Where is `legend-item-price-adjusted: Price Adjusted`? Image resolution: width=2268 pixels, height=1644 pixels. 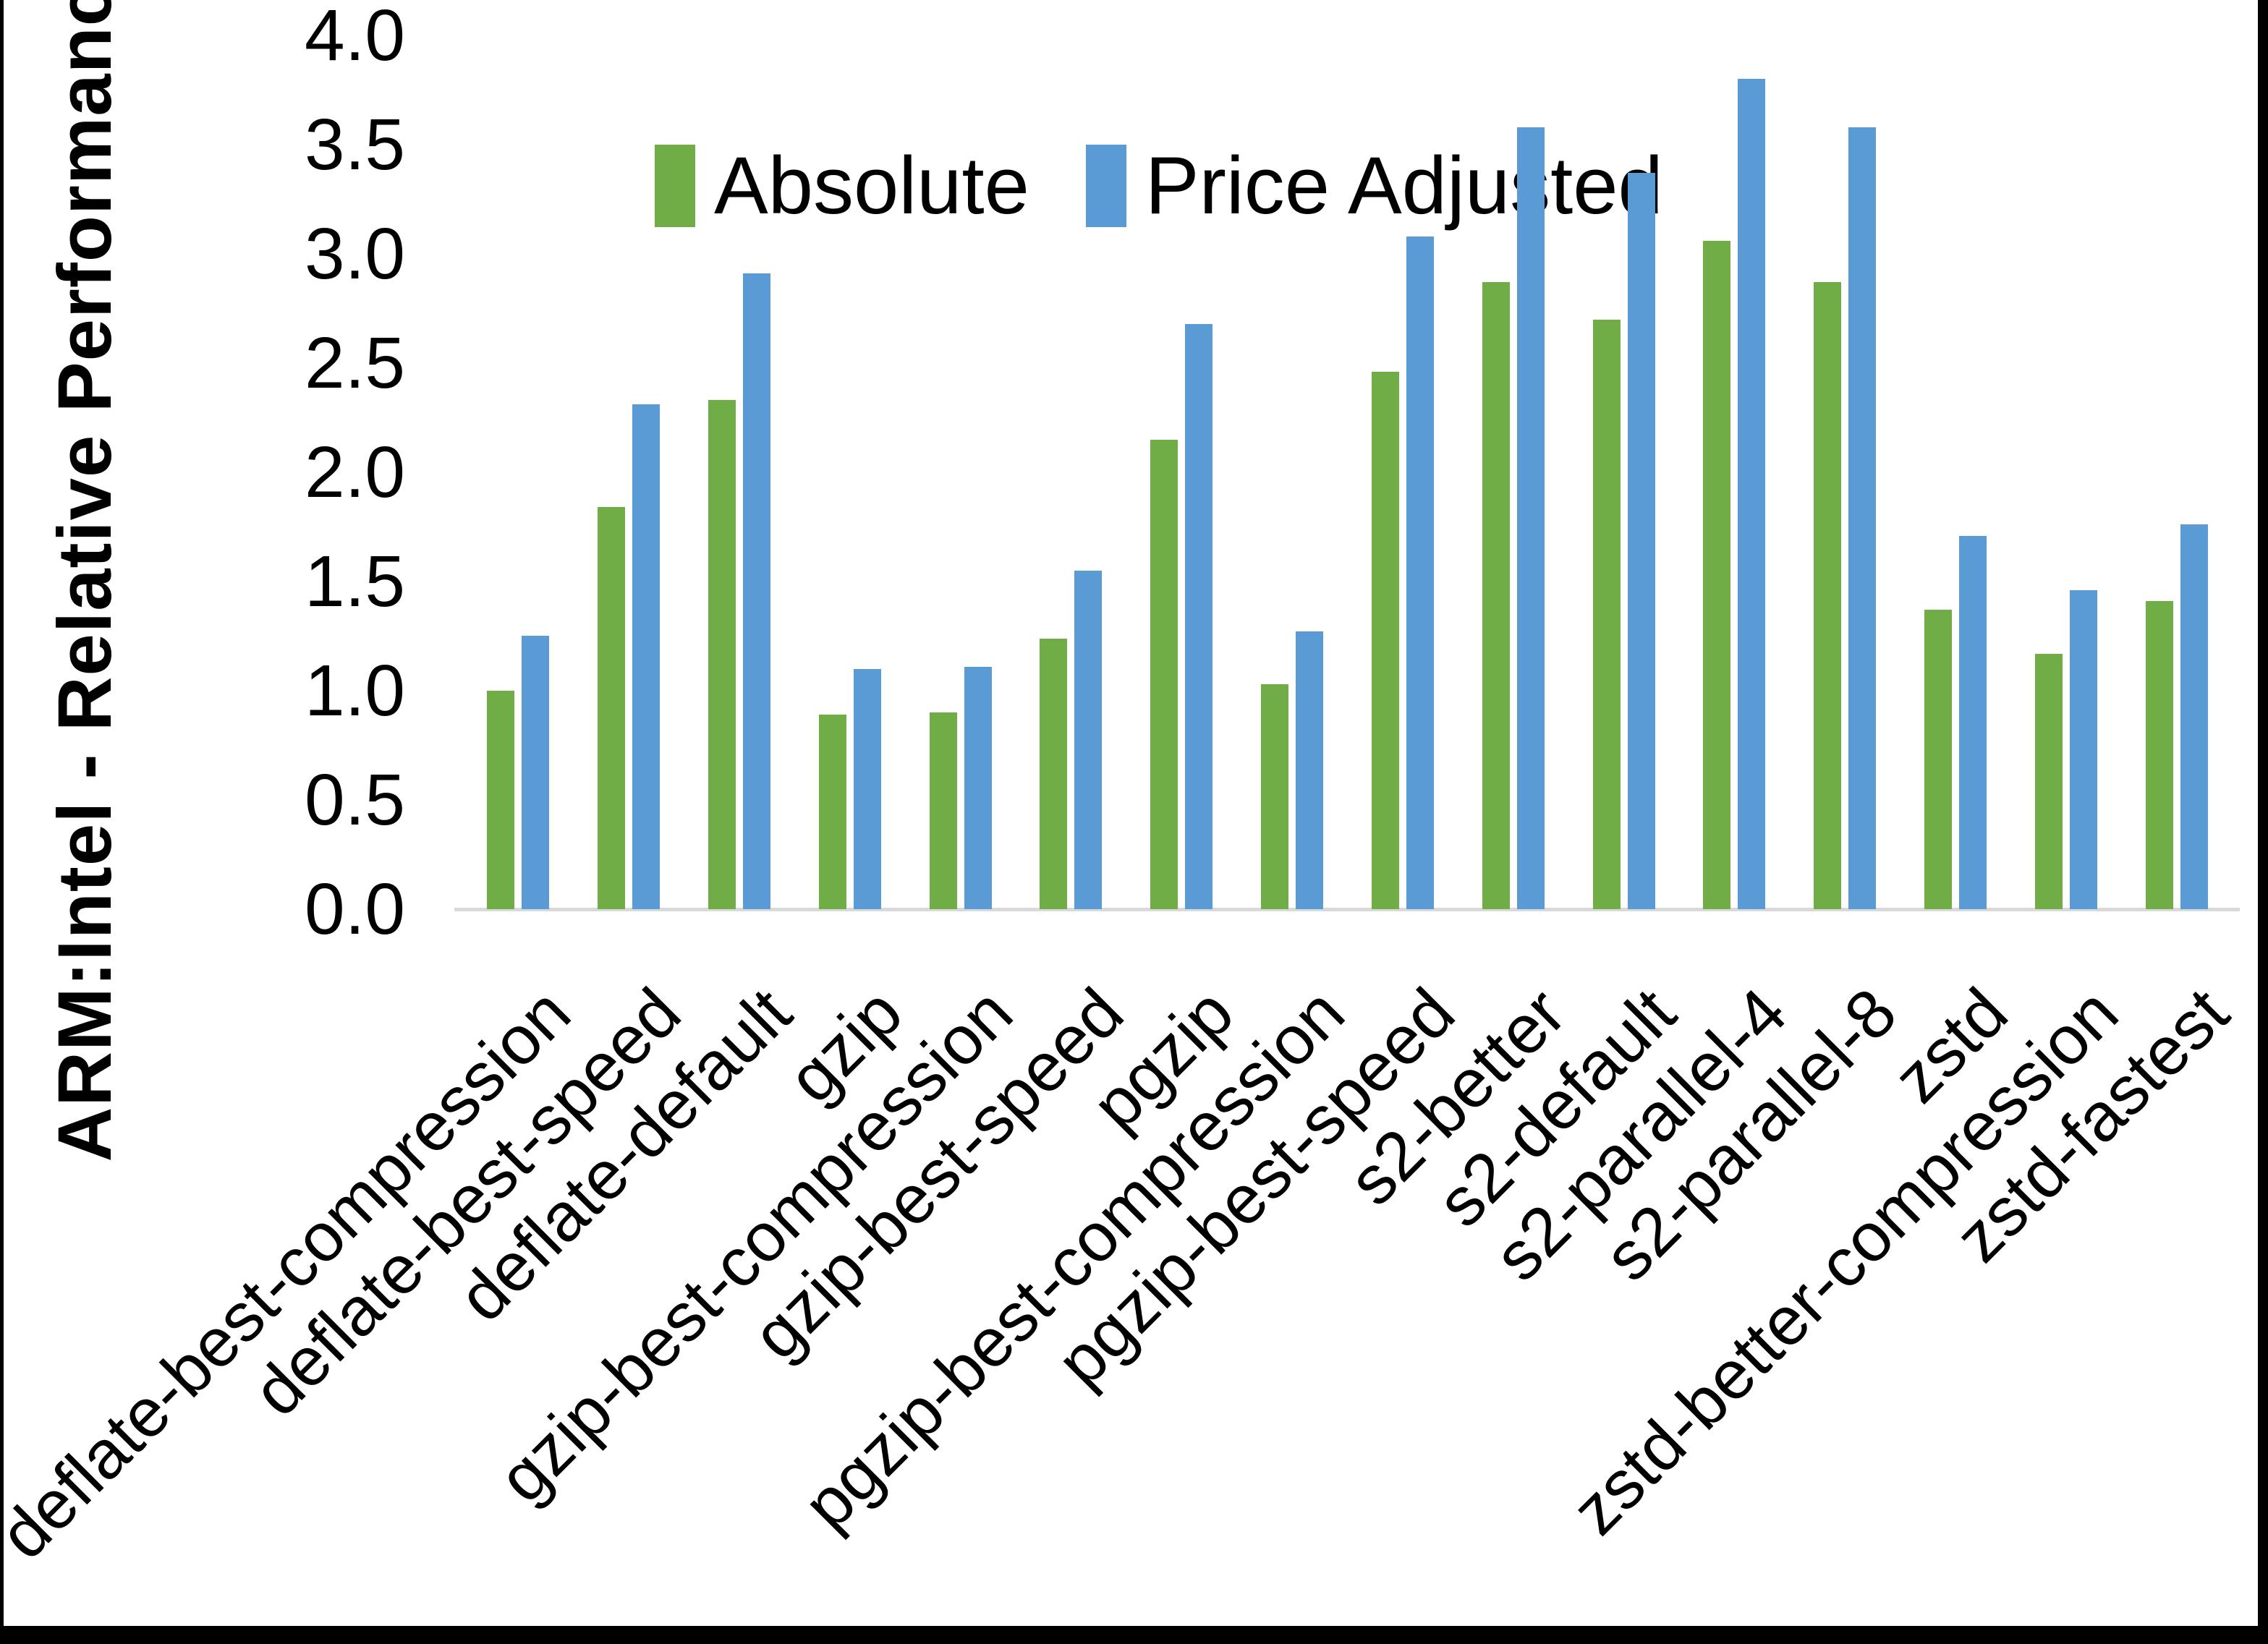 legend-item-price-adjusted: Price Adjusted is located at coordinates (1374, 185).